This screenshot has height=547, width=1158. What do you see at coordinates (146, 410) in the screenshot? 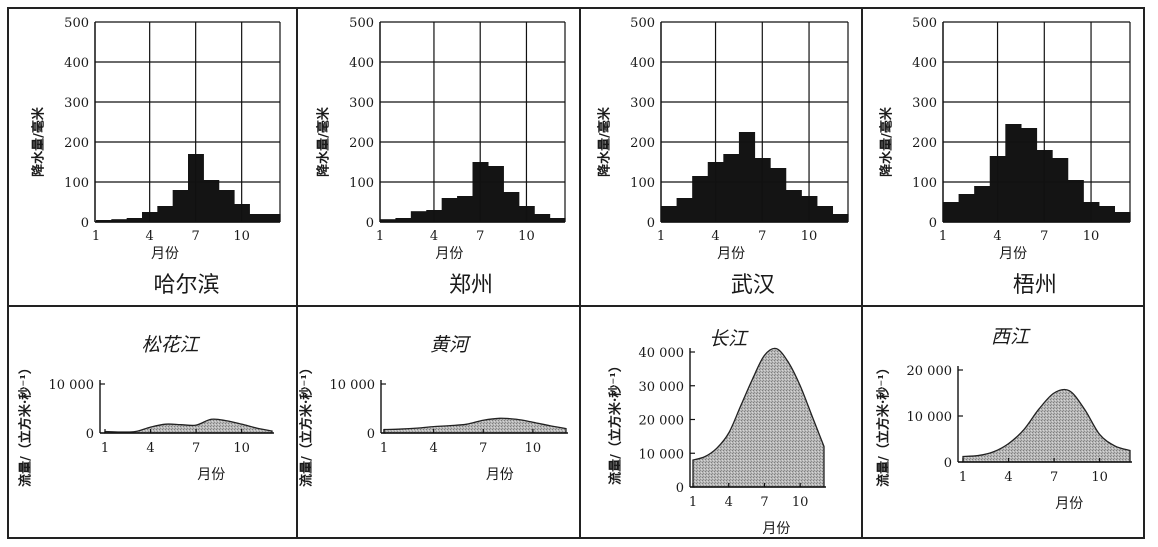
I see `discharge-chart-1: 0 10 000 1 4 7 10 月份 流量/（立方米·秒⁻¹） 松花江` at bounding box center [146, 410].